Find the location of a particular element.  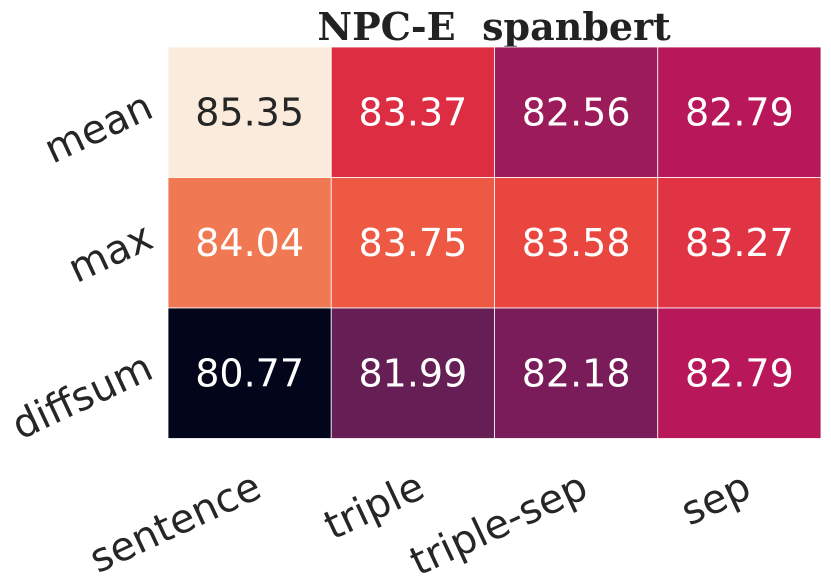

data-label-mean-triple: 83.37 is located at coordinates (412, 112).